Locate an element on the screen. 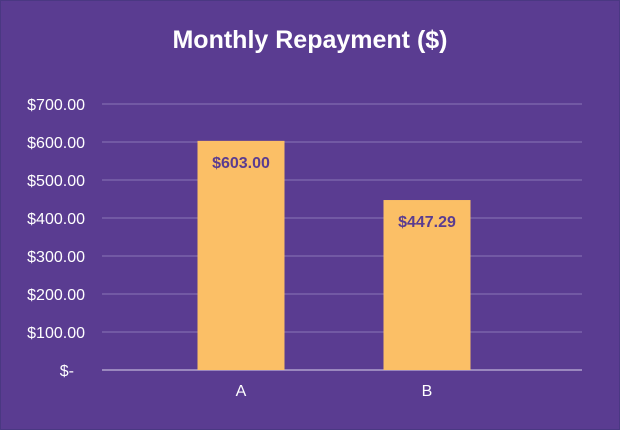 The image size is (620, 430). y-tick-label: $- is located at coordinates (67, 371).